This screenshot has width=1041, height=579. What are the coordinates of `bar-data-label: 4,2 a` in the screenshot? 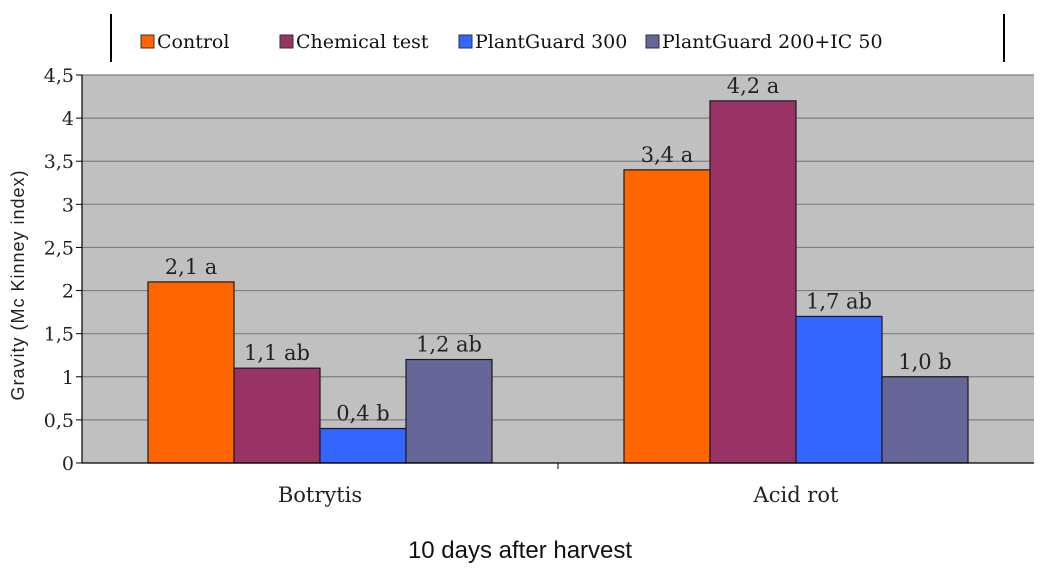 It's located at (753, 86).